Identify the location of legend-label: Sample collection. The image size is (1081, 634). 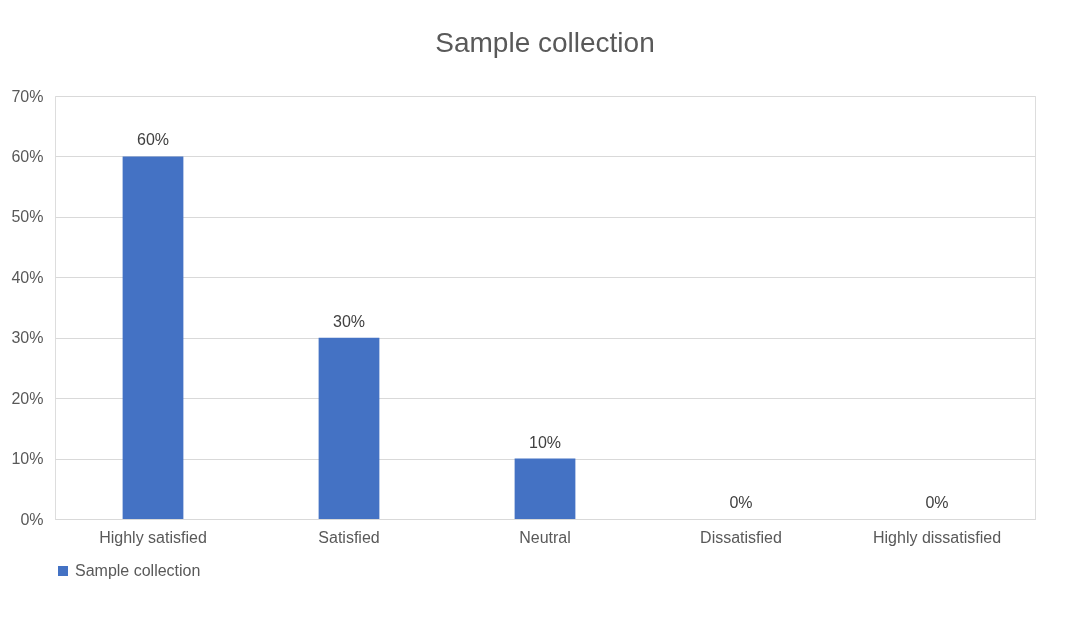
(138, 570).